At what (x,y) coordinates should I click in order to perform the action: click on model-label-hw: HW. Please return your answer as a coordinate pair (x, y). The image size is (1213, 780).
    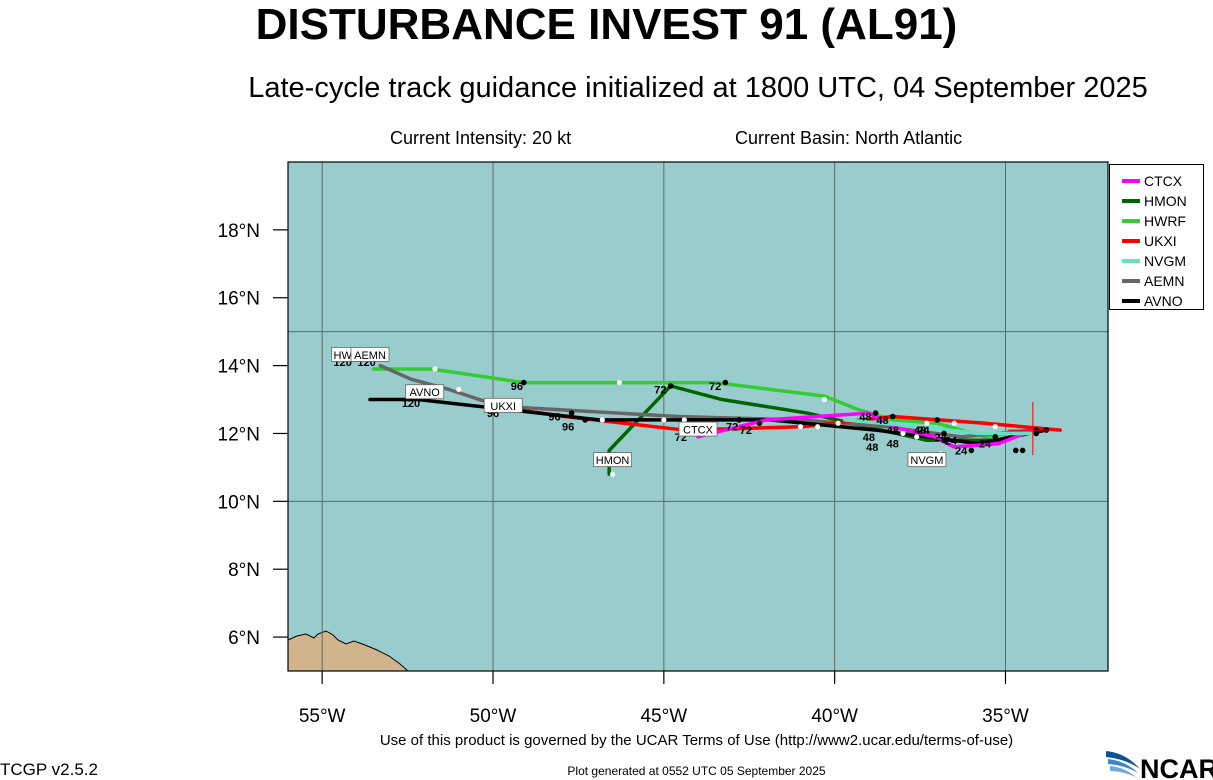
    Looking at the image, I should click on (343, 354).